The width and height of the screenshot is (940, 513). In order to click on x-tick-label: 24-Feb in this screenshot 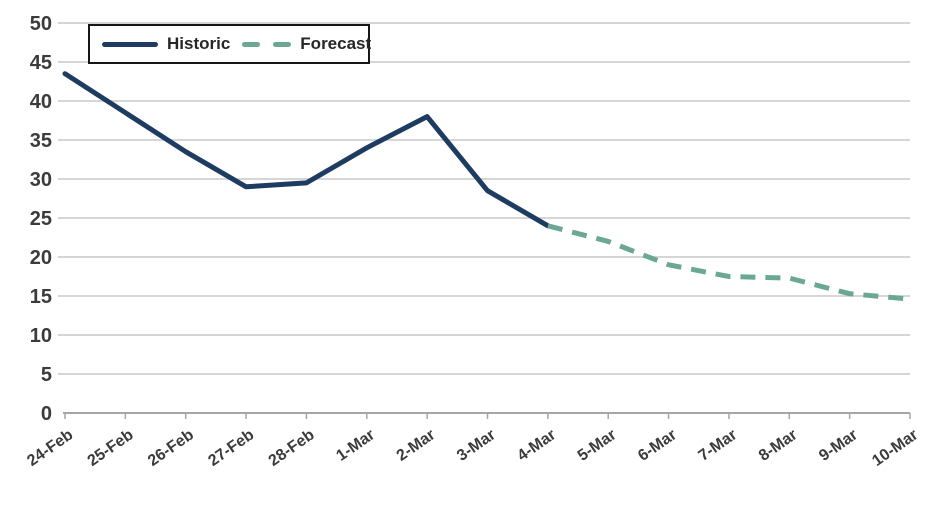, I will do `click(50, 448)`.